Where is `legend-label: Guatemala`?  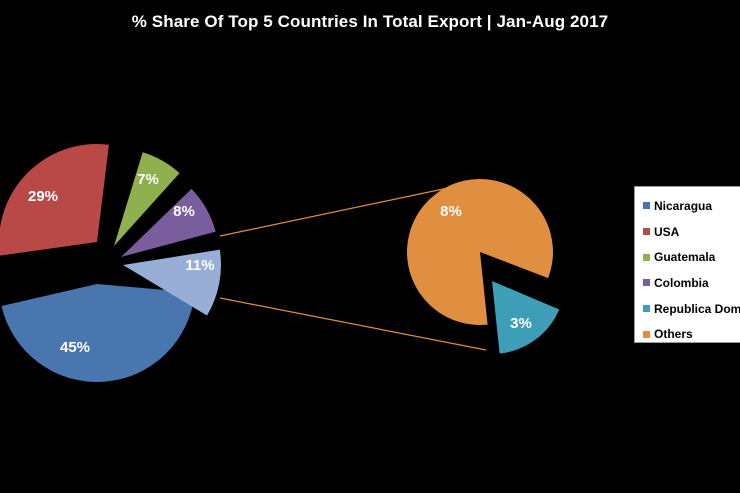 legend-label: Guatemala is located at coordinates (685, 257).